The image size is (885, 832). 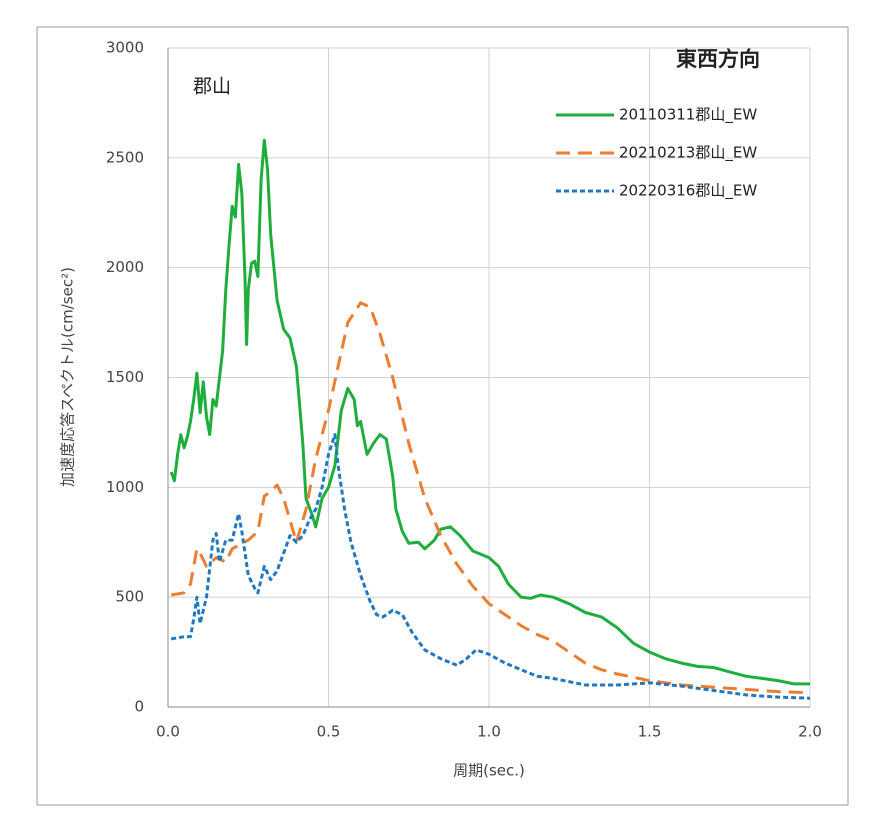 What do you see at coordinates (489, 771) in the screenshot?
I see `x-axis-label: 周期(sec.)` at bounding box center [489, 771].